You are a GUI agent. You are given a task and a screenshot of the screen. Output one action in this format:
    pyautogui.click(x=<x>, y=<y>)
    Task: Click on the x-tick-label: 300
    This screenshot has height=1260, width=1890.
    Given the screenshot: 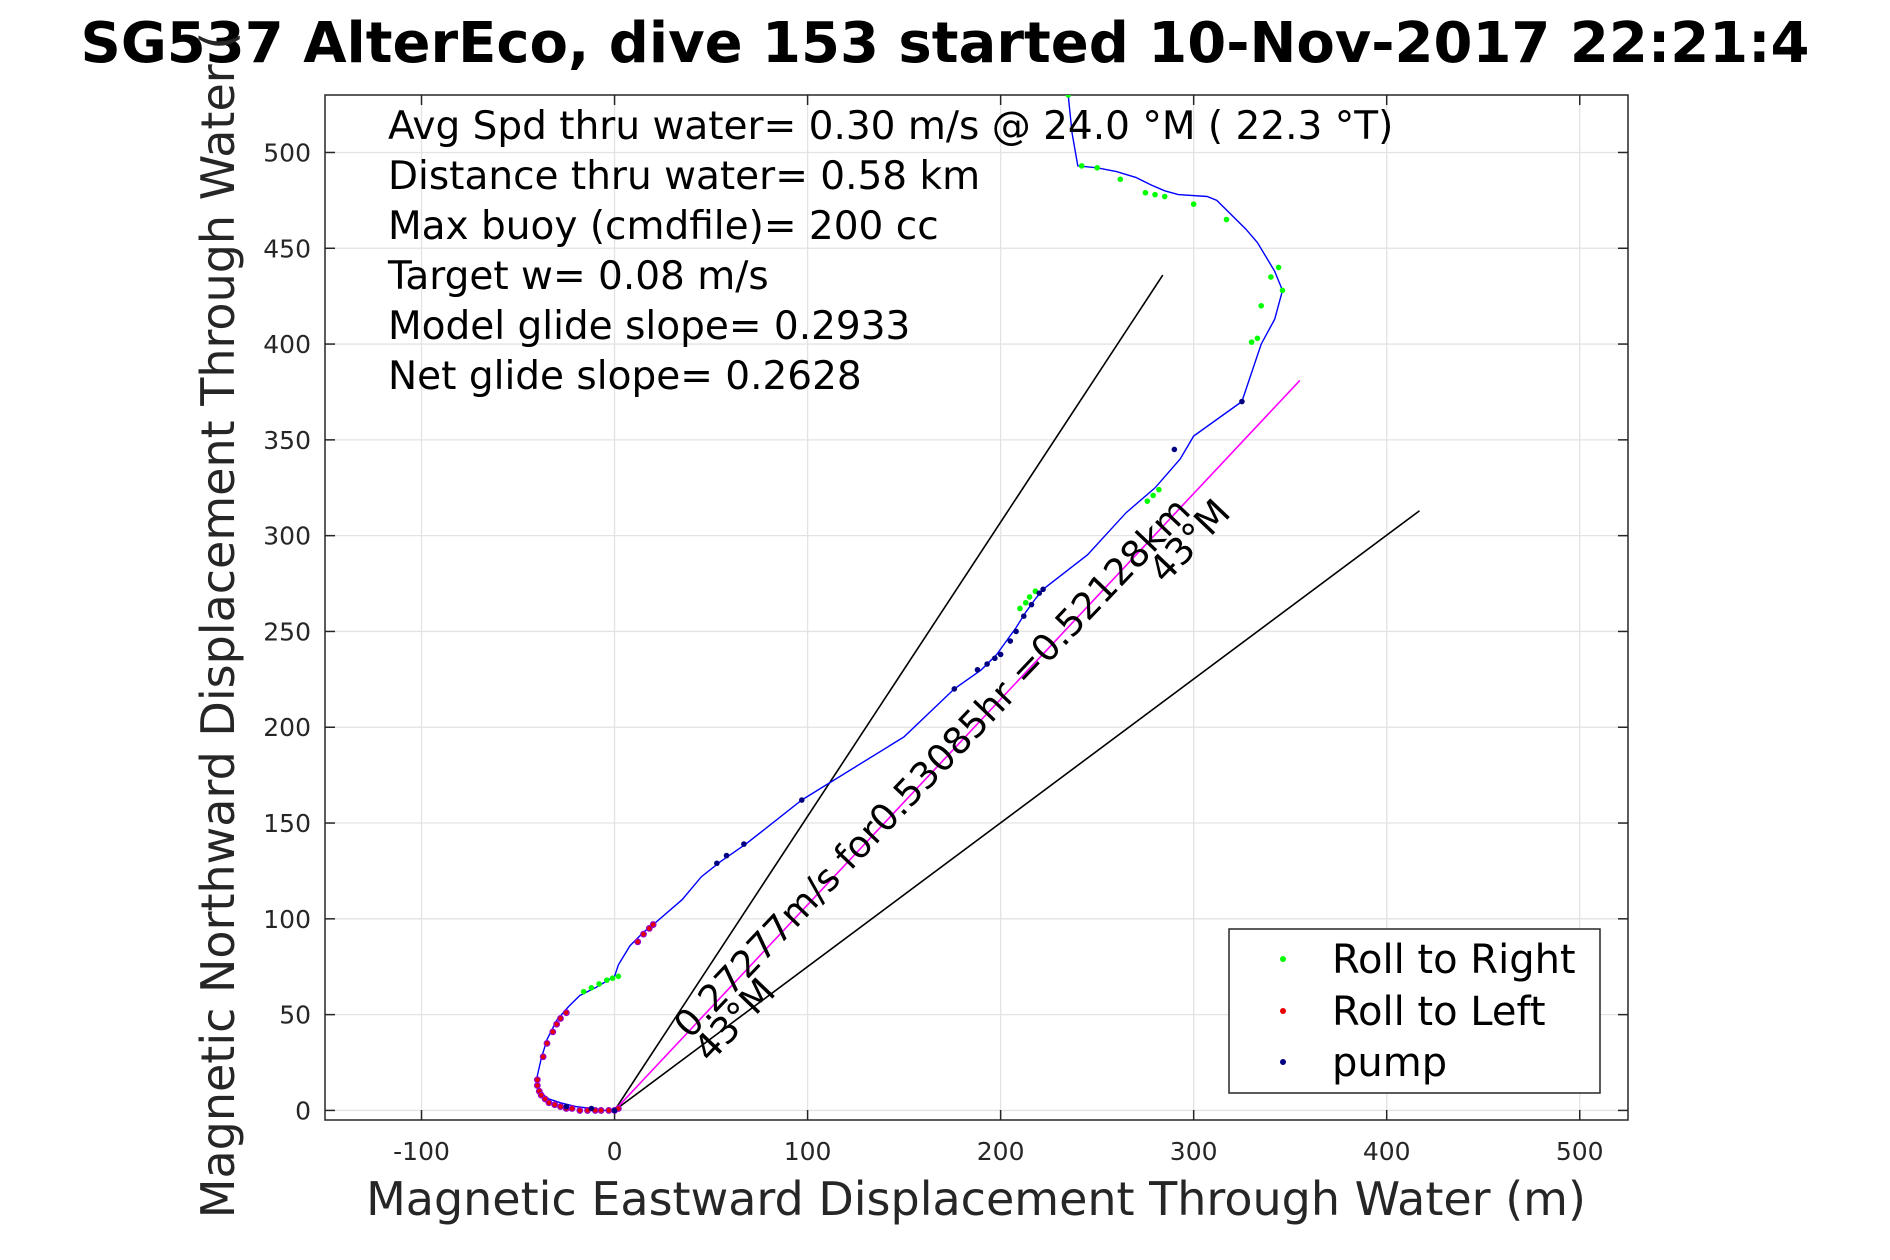 What is the action you would take?
    pyautogui.click(x=1194, y=1151)
    